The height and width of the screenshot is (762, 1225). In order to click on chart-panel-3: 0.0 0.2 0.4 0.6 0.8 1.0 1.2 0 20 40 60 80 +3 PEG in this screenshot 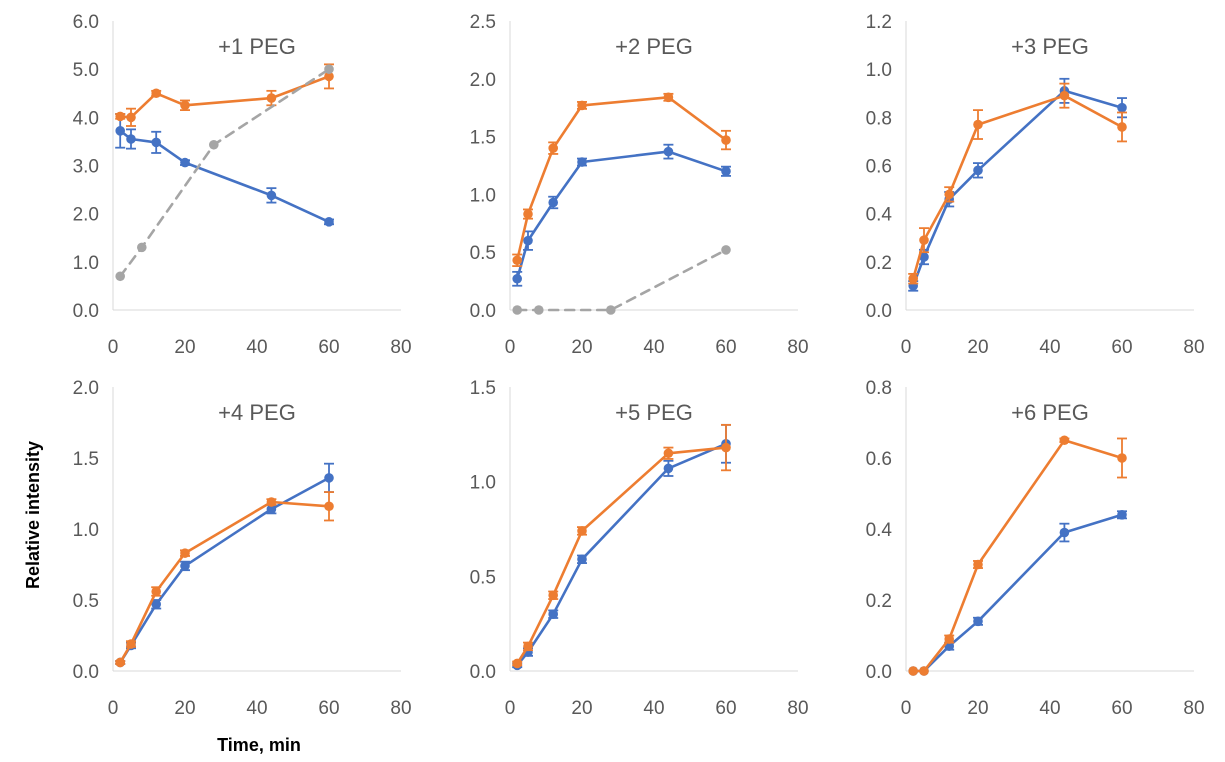, I will do `click(1035, 185)`.